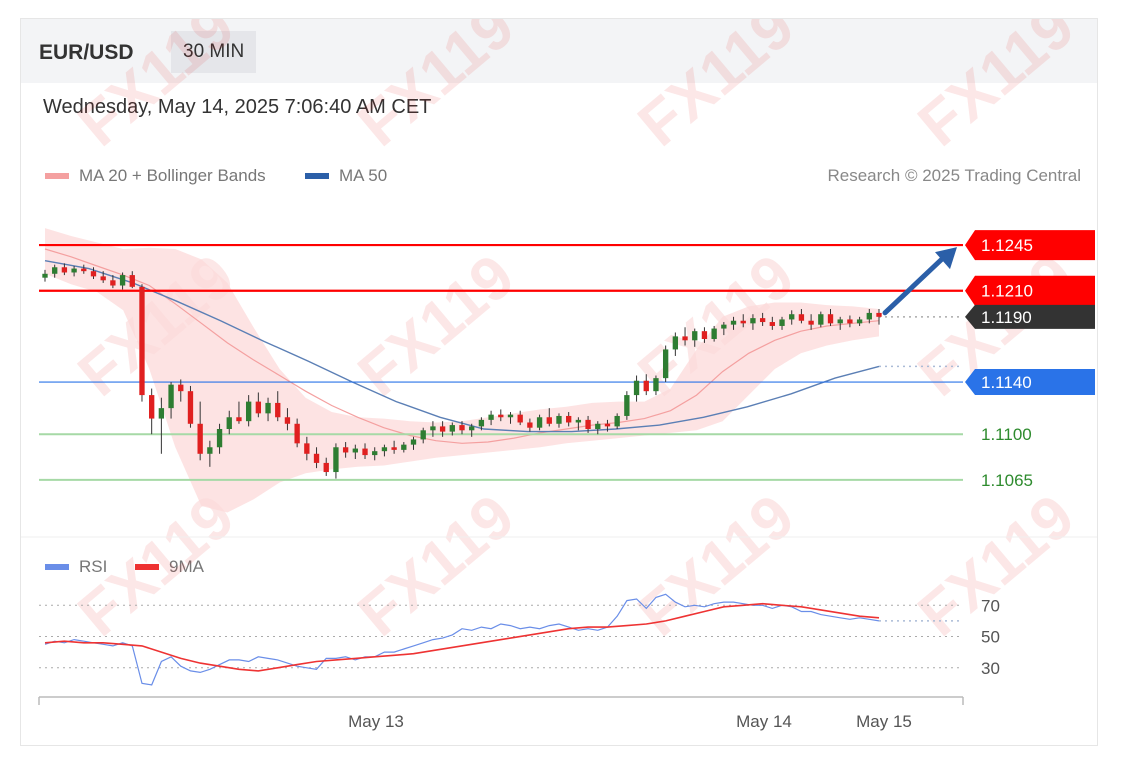  What do you see at coordinates (1007, 291) in the screenshot?
I see `resistance-label: 1.1210` at bounding box center [1007, 291].